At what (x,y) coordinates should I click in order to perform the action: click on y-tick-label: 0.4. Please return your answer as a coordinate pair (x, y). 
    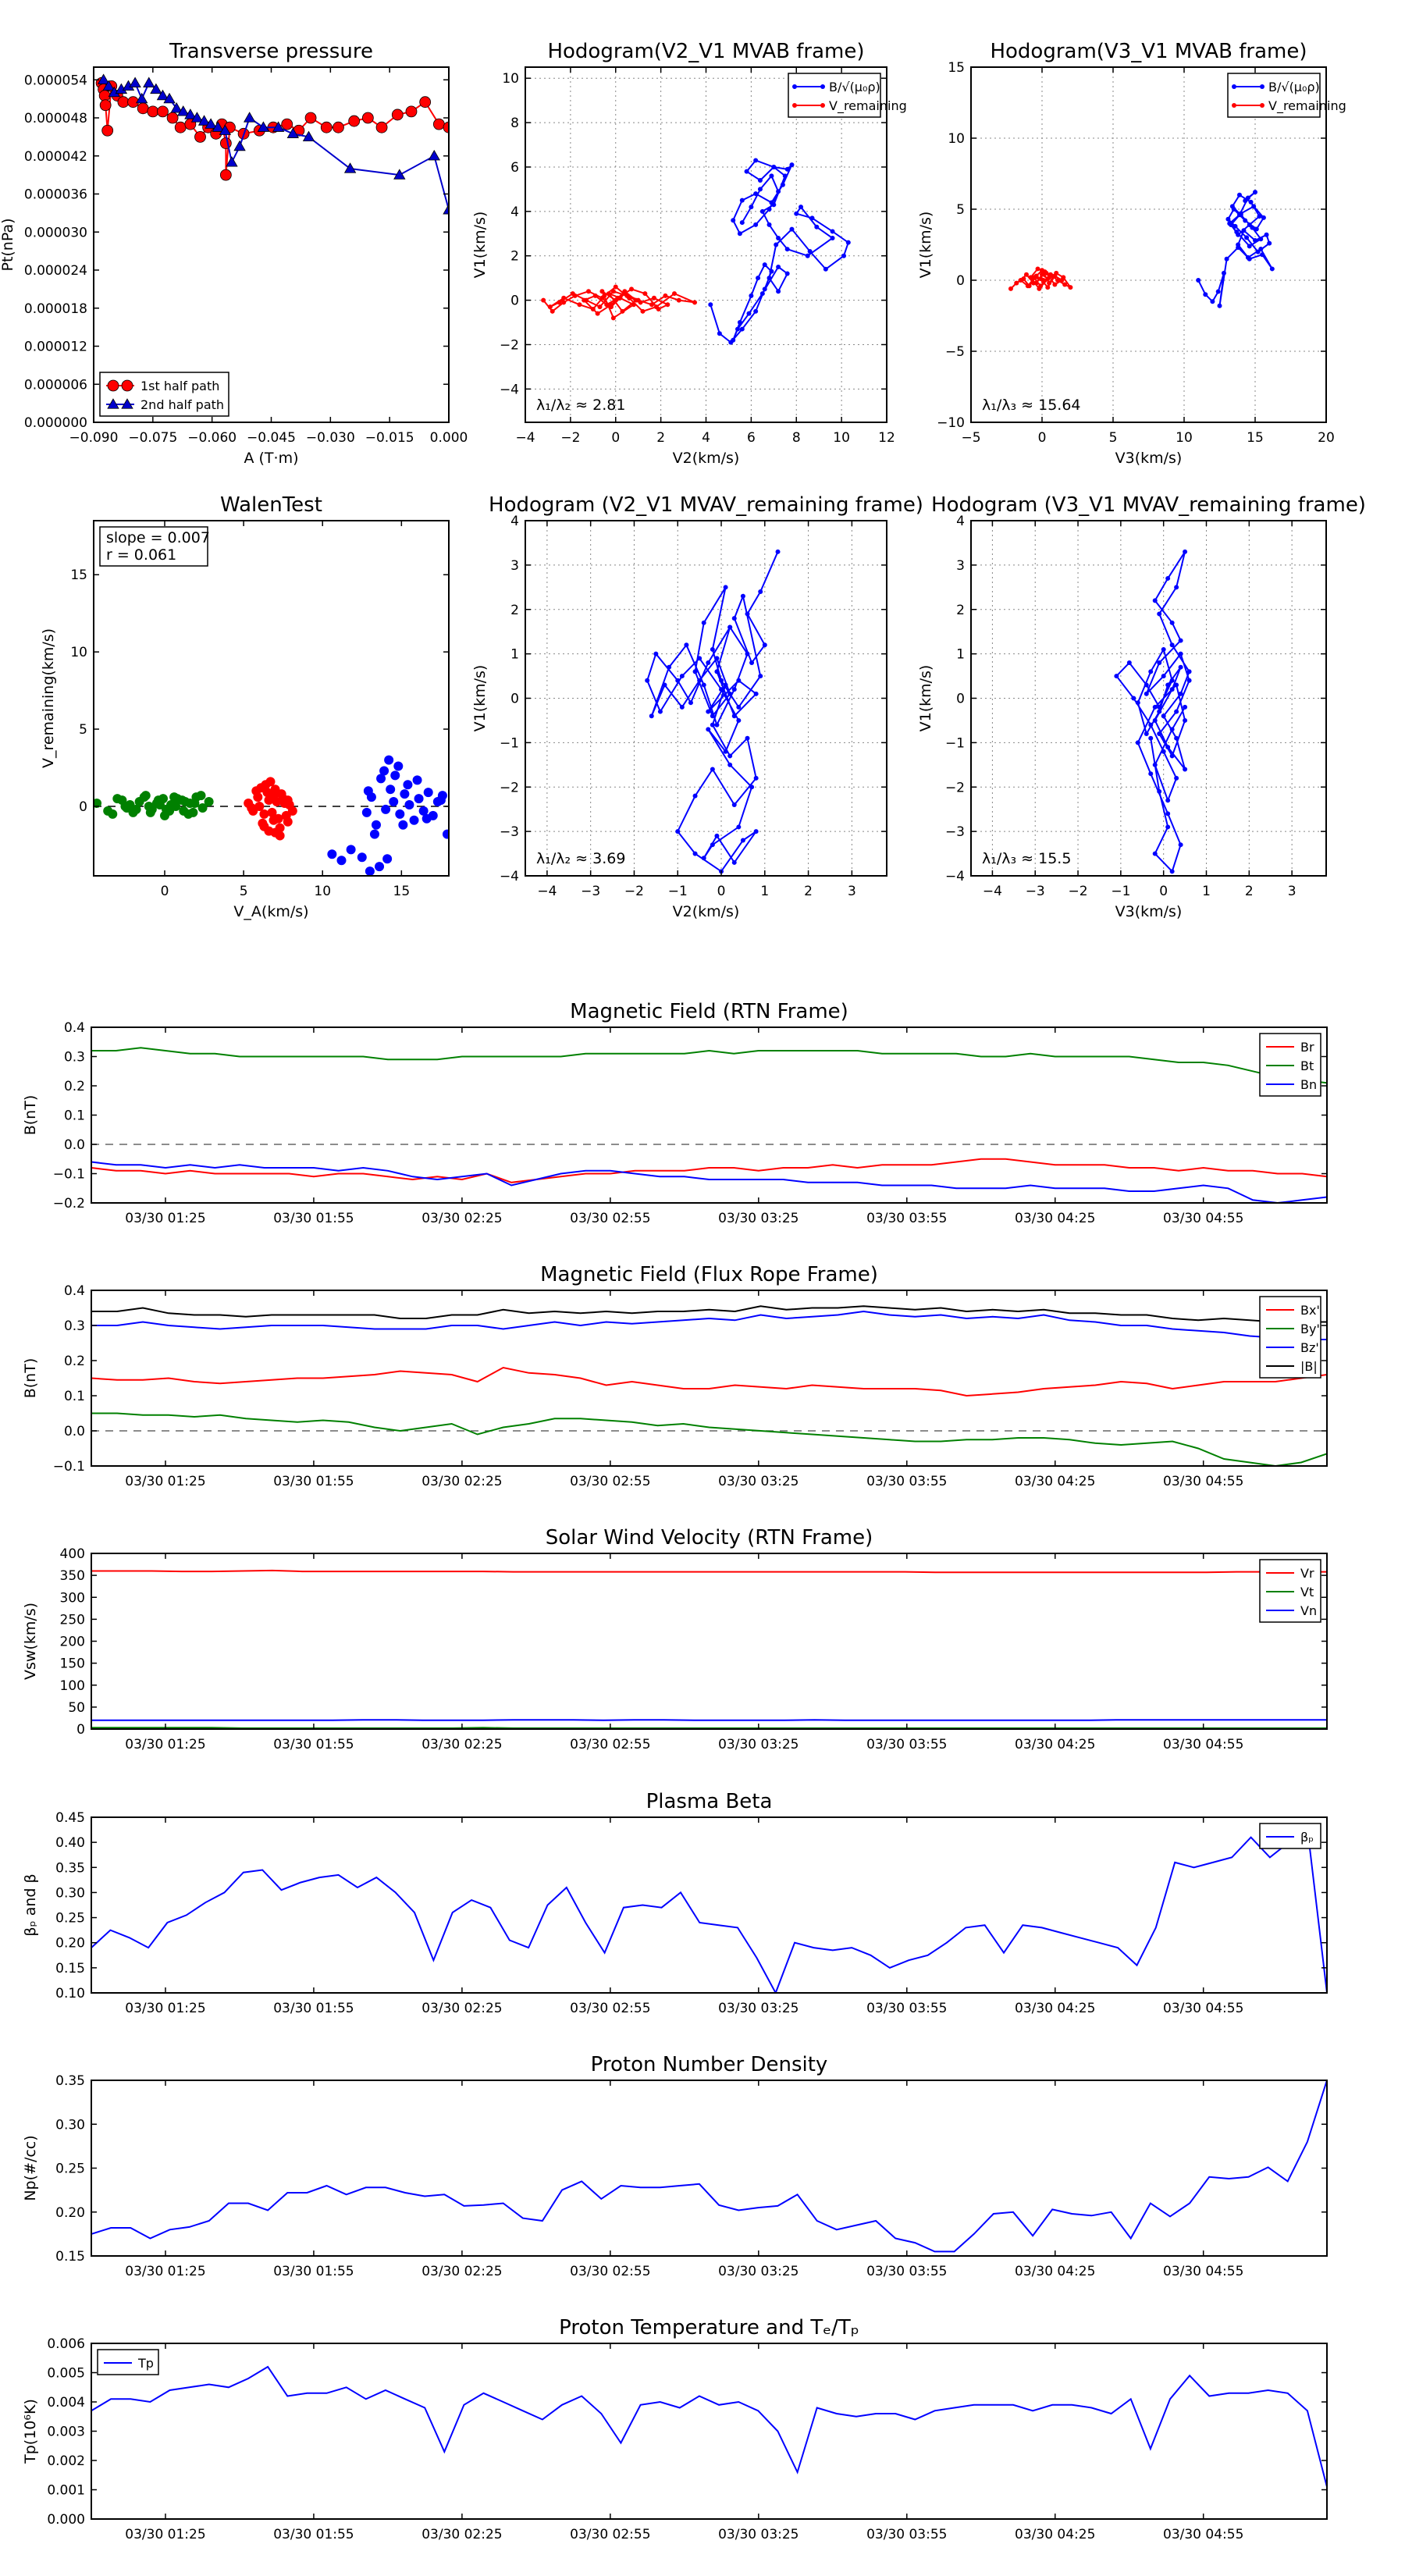
    Looking at the image, I should click on (74, 1028).